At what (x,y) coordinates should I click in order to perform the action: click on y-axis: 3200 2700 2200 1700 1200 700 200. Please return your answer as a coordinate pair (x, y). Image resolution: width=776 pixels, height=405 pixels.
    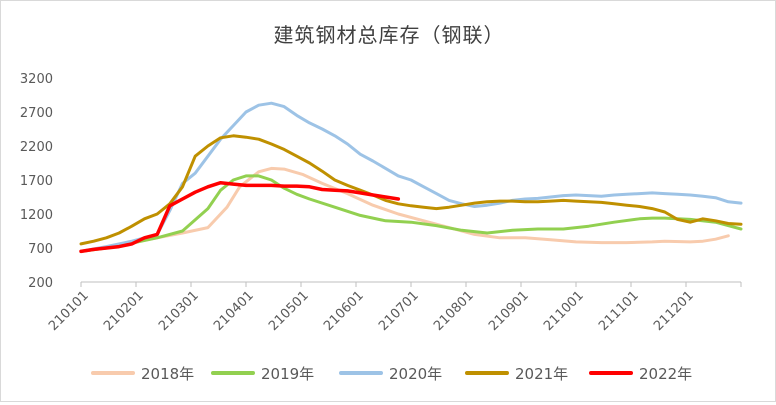
    Looking at the image, I should click on (36, 181).